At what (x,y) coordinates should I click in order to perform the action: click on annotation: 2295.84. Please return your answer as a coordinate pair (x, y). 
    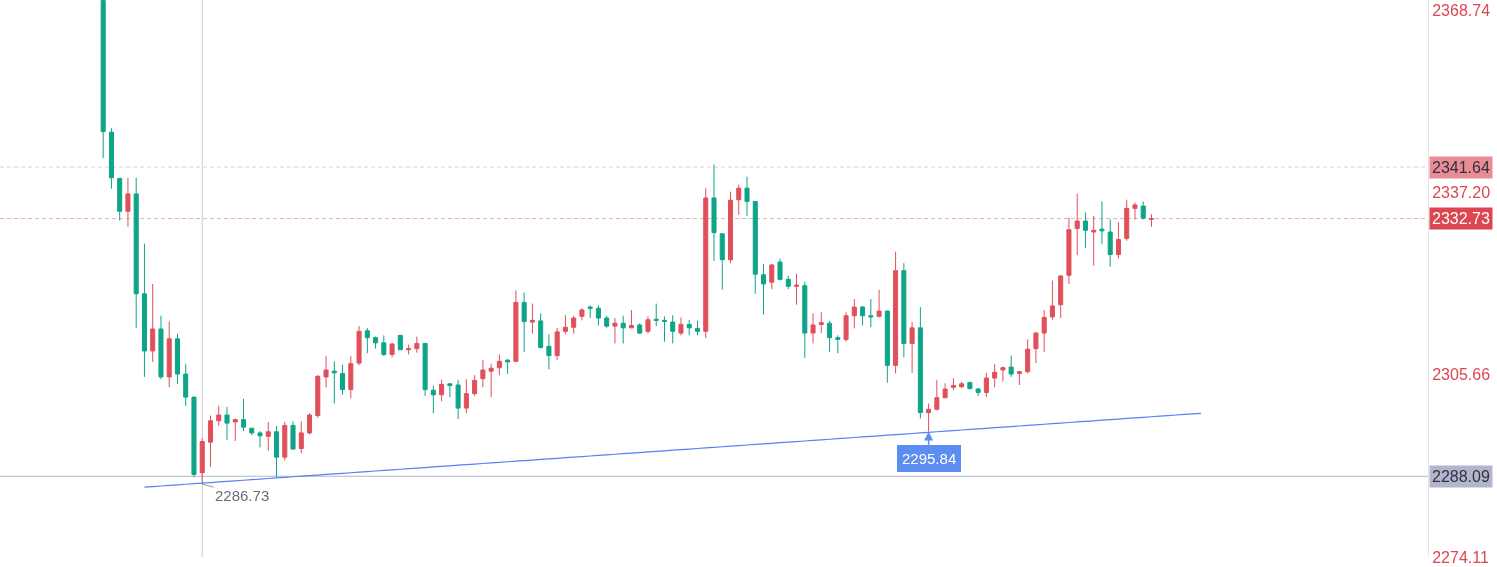
    Looking at the image, I should click on (929, 458).